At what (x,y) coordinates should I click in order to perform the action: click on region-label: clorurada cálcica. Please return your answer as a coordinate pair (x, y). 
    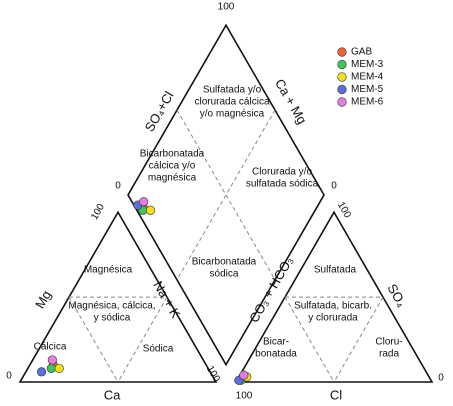
    Looking at the image, I should click on (231, 102).